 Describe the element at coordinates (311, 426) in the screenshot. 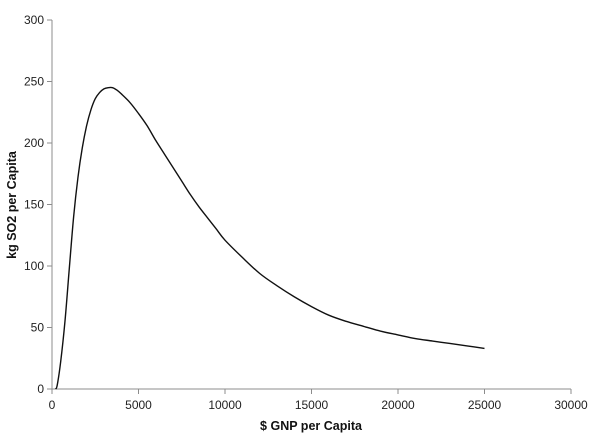

I see `x-axis-title: $ GNP per Capita` at that location.